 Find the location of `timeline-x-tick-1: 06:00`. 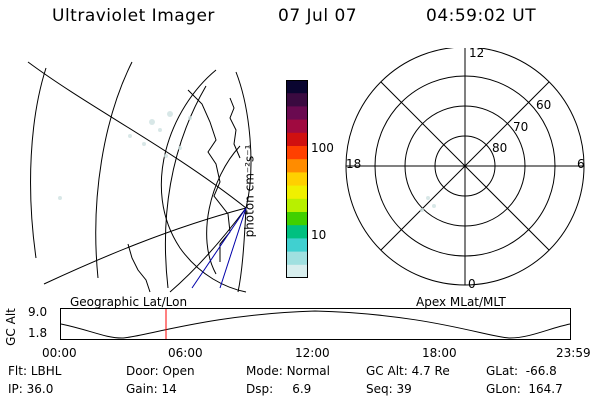

timeline-x-tick-1: 06:00 is located at coordinates (185, 353).